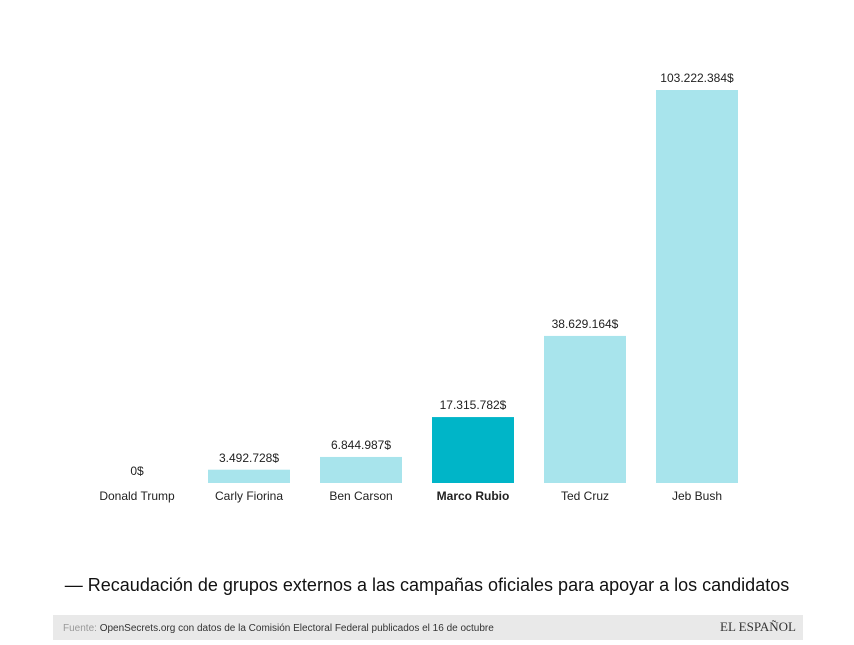 The width and height of the screenshot is (854, 645). I want to click on logo: EL ESPAÑOL, so click(758, 626).